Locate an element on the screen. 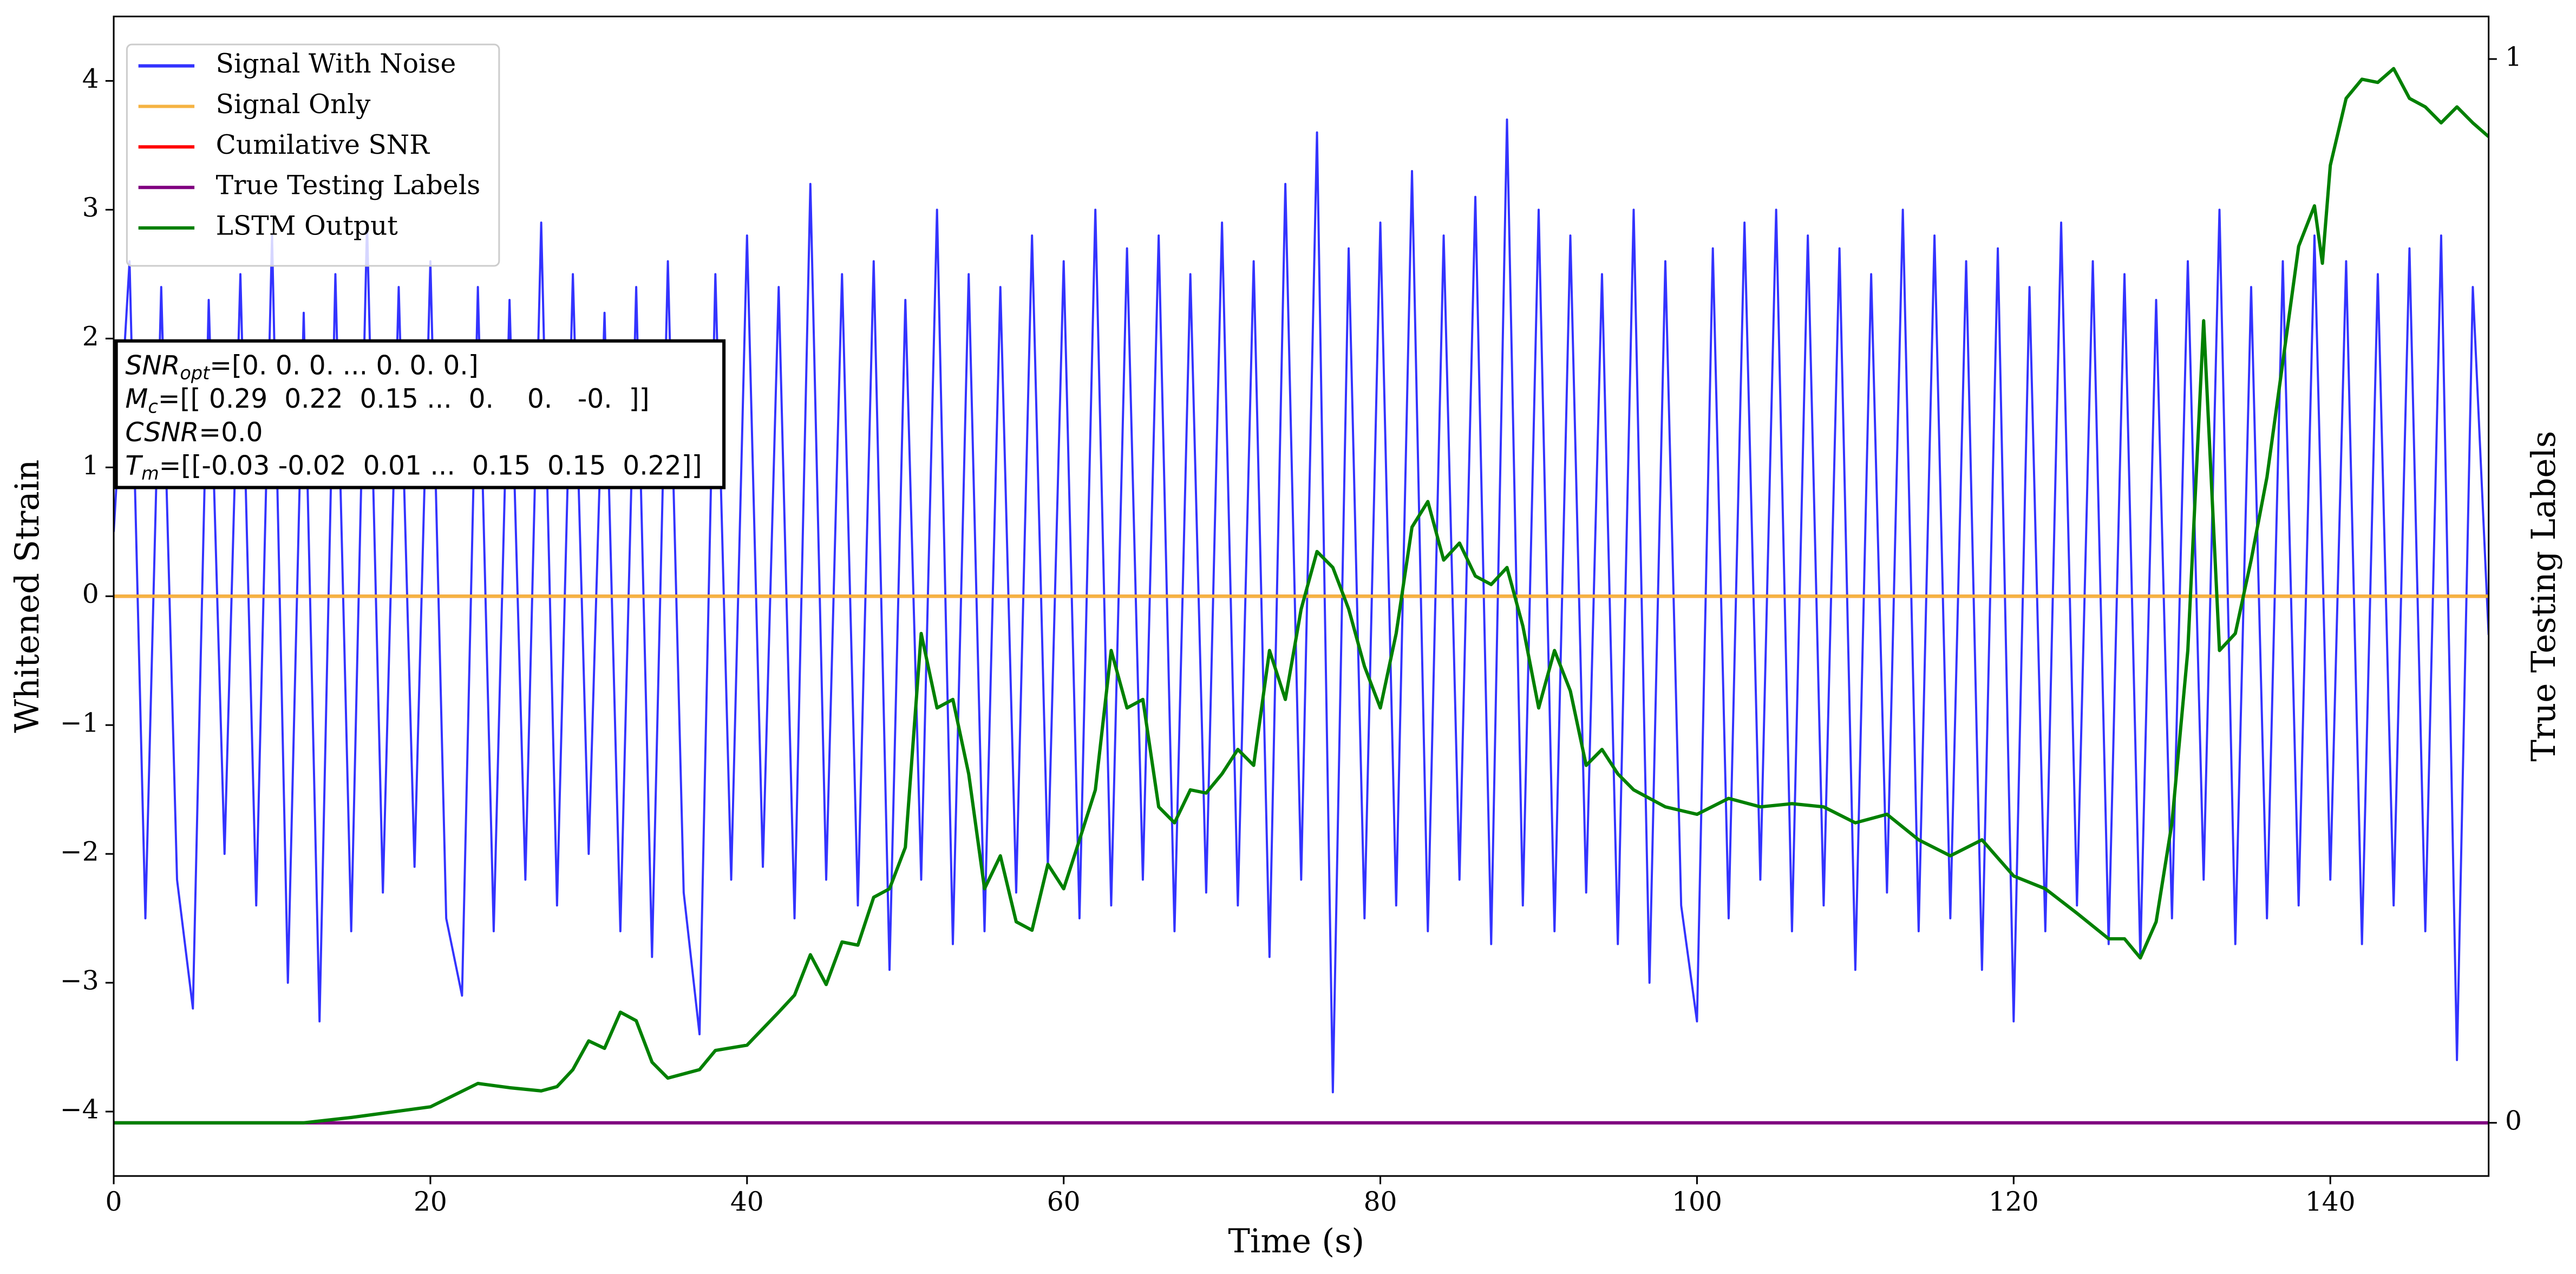 This screenshot has width=2576, height=1274. y-tick-label: −1 is located at coordinates (79, 723).